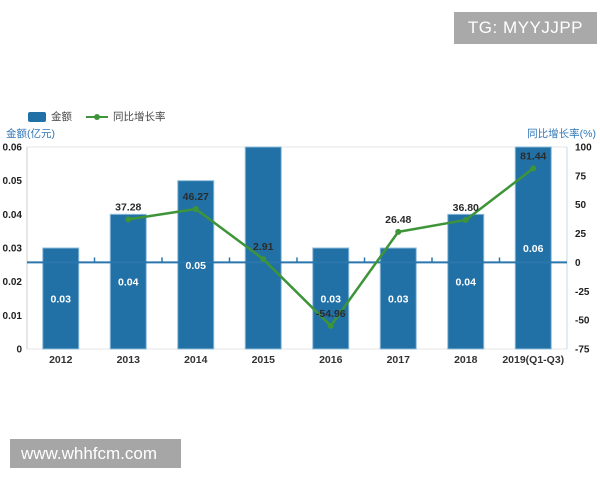 This screenshot has width=600, height=480. Describe the element at coordinates (466, 208) in the screenshot. I see `growth-value-label: 36.80` at that location.